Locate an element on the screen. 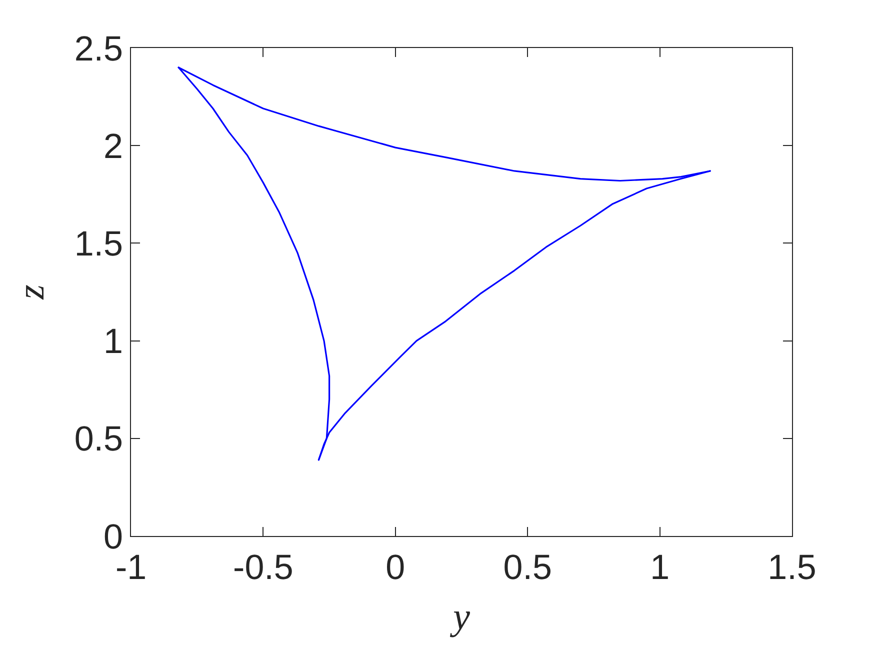  x-tick-label: 1.5 is located at coordinates (792, 567).